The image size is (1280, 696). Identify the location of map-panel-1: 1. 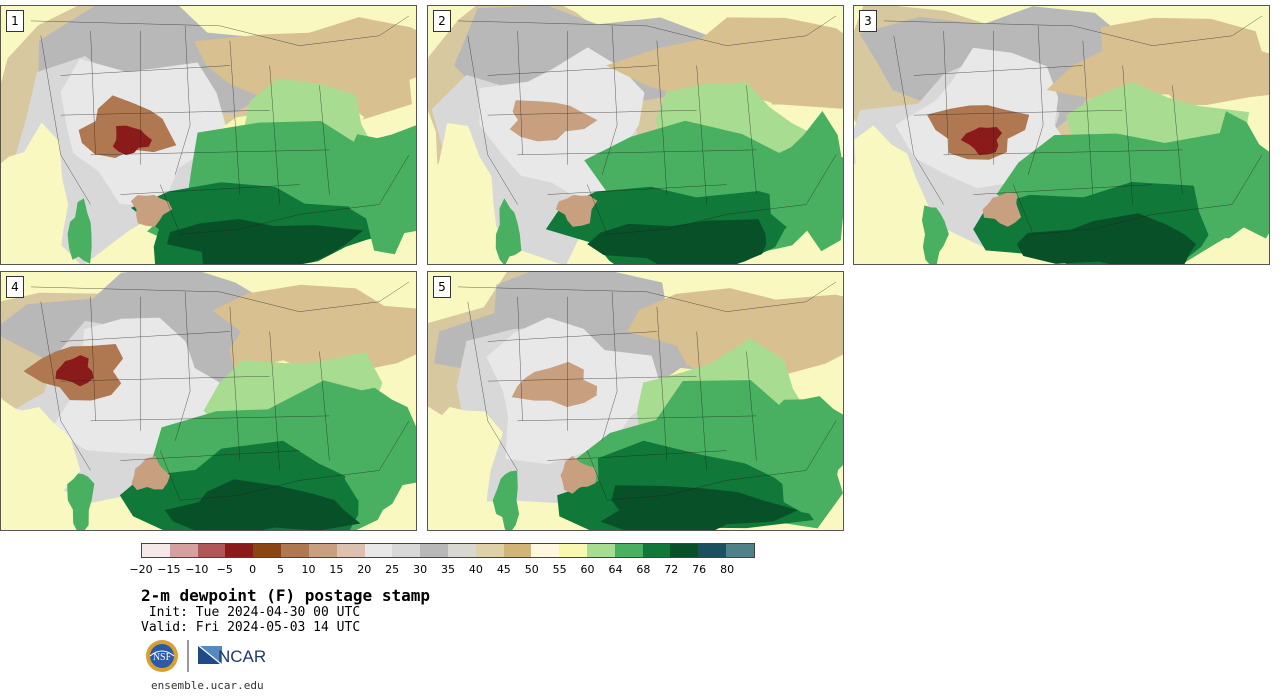
(208, 135).